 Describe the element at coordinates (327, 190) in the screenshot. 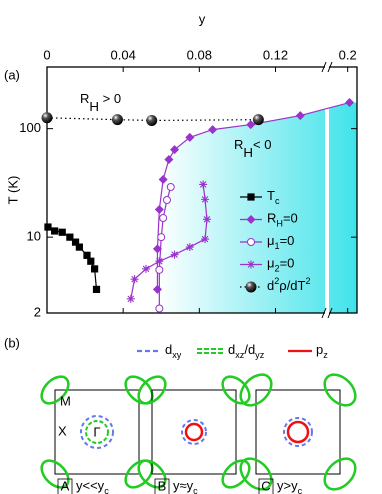

I see `axis-break` at that location.